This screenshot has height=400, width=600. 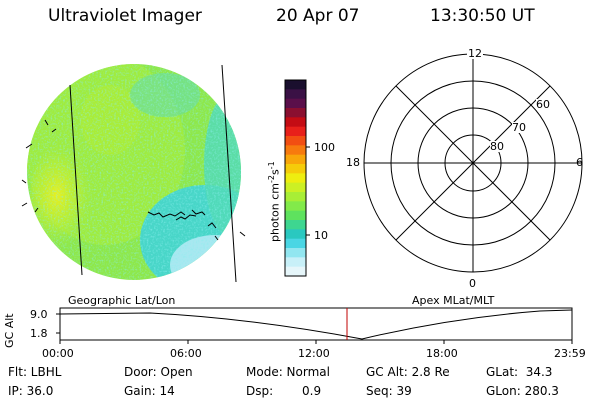 What do you see at coordinates (158, 372) in the screenshot?
I see `info-door: Door: Open` at bounding box center [158, 372].